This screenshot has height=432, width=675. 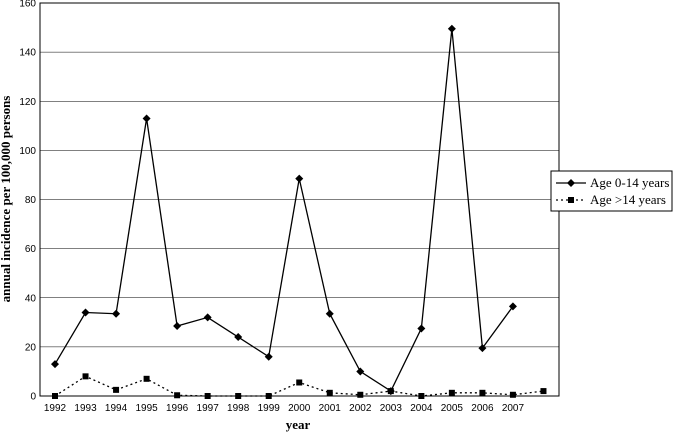 What do you see at coordinates (513, 408) in the screenshot?
I see `x-tick-label: 2007` at bounding box center [513, 408].